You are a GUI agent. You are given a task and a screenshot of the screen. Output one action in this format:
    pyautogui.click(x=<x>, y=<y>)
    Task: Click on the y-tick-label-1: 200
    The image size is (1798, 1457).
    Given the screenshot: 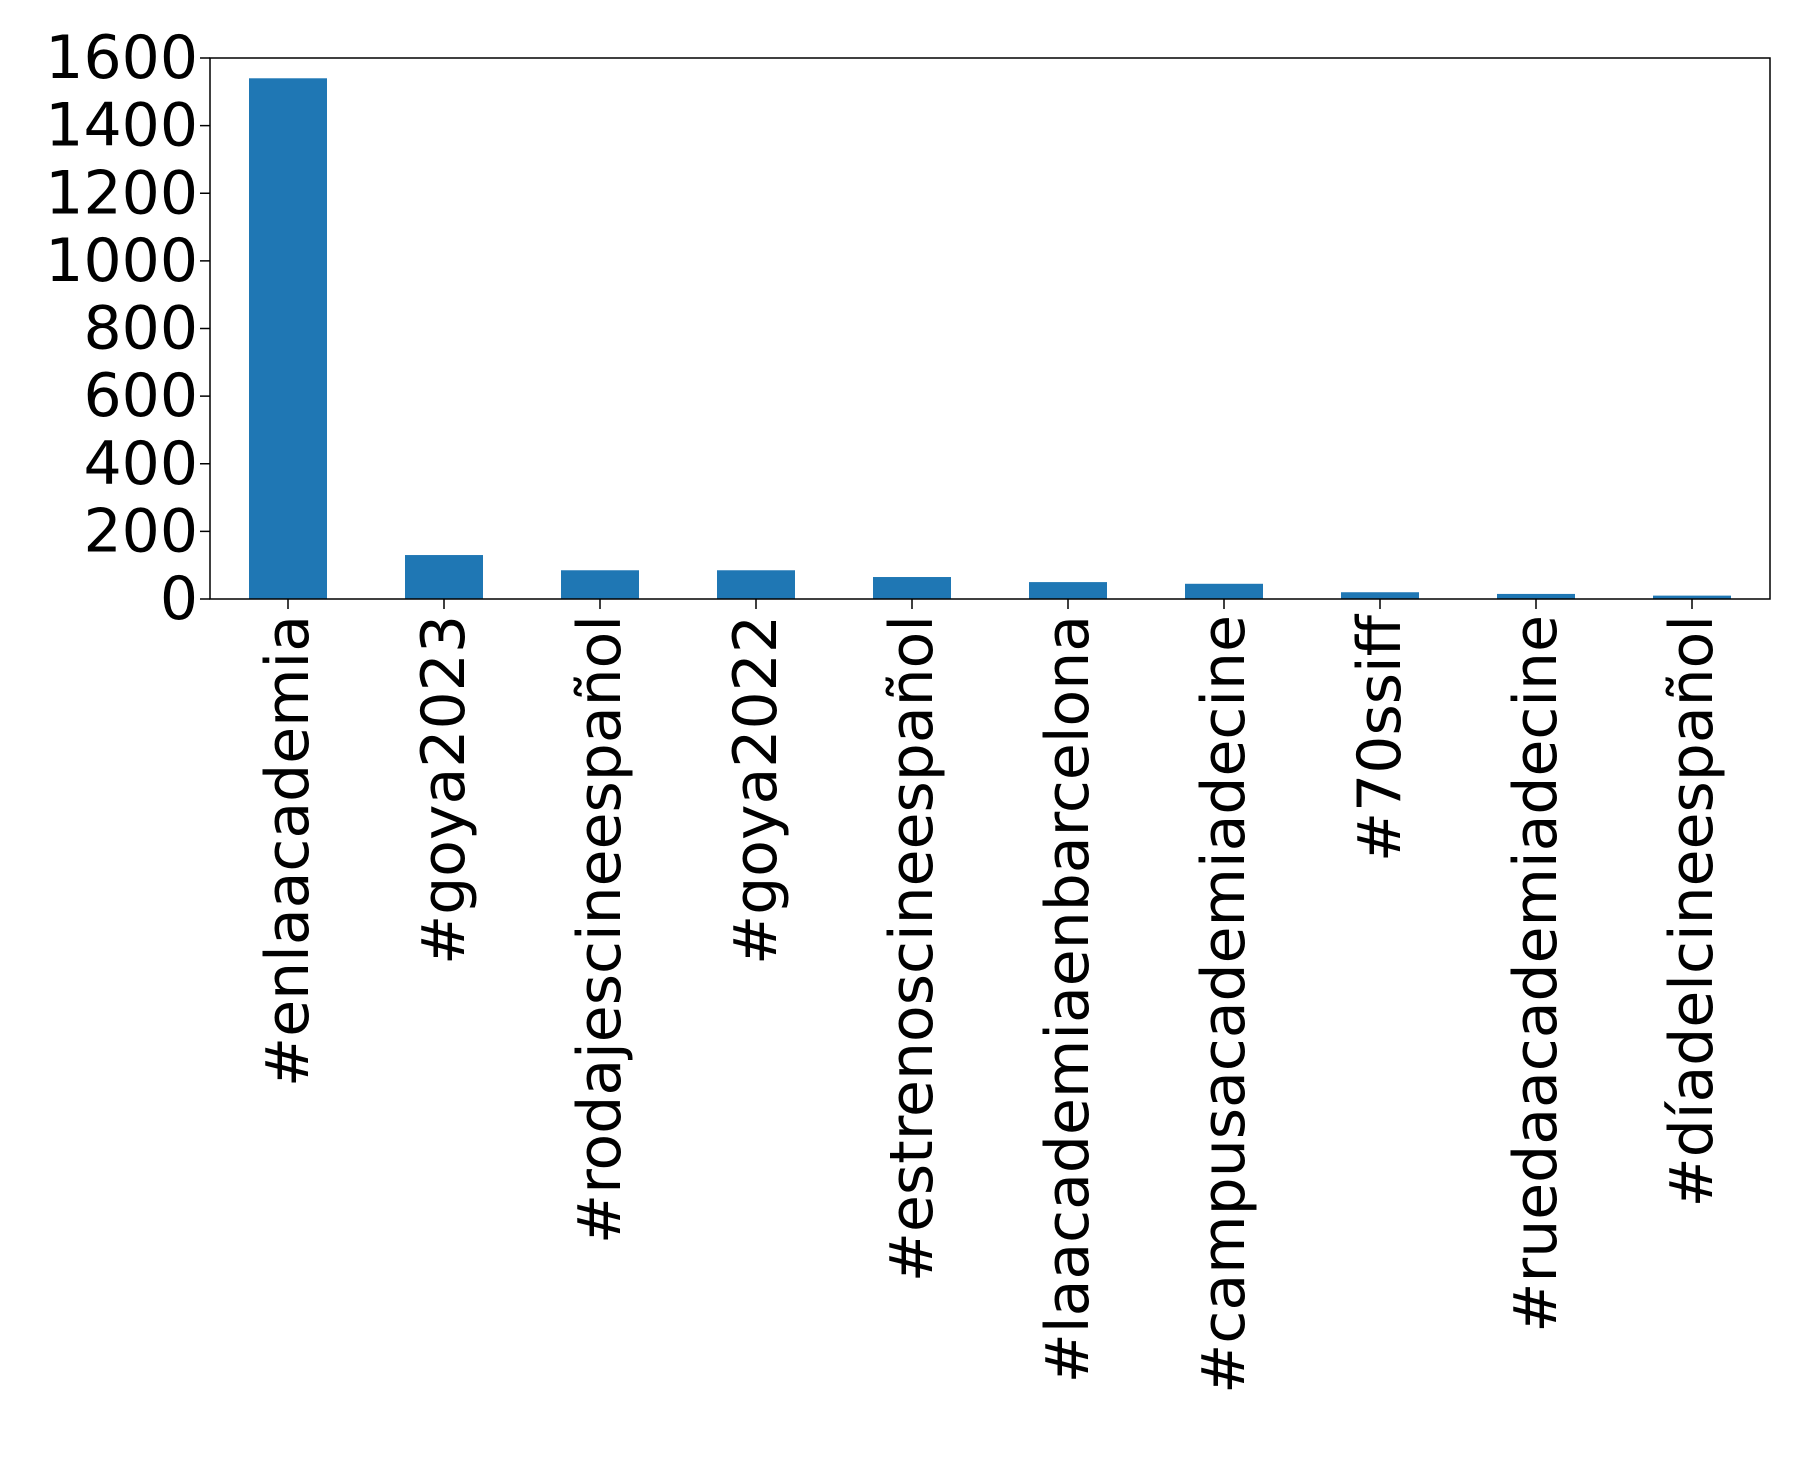 What is the action you would take?
    pyautogui.click(x=140, y=531)
    